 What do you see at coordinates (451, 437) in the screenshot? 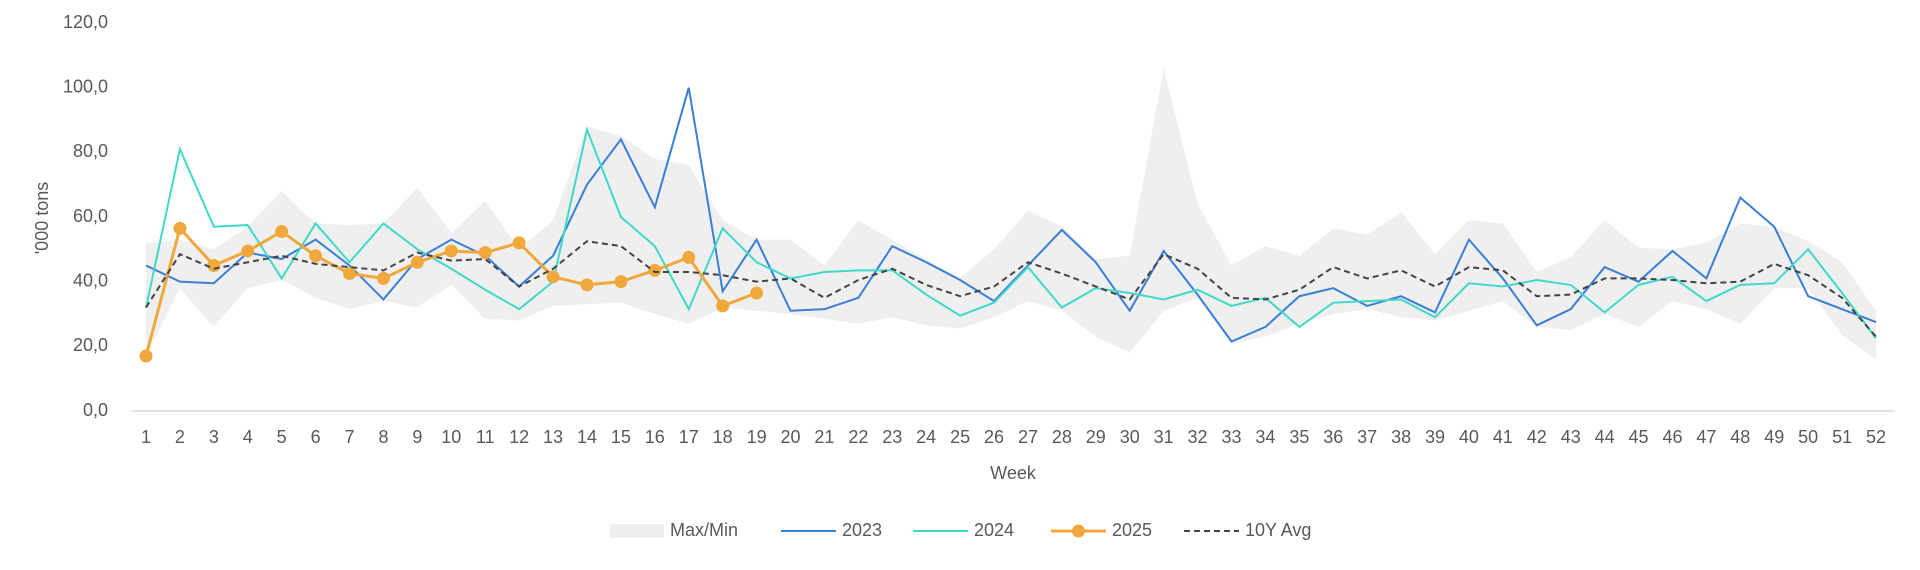
I see `x-tick-label: 10` at bounding box center [451, 437].